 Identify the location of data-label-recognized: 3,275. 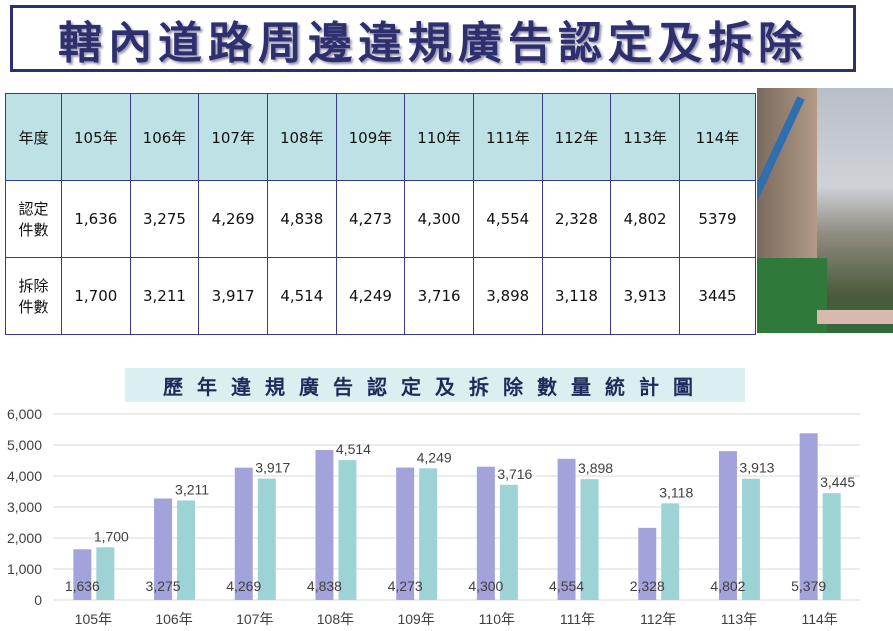
(163, 586).